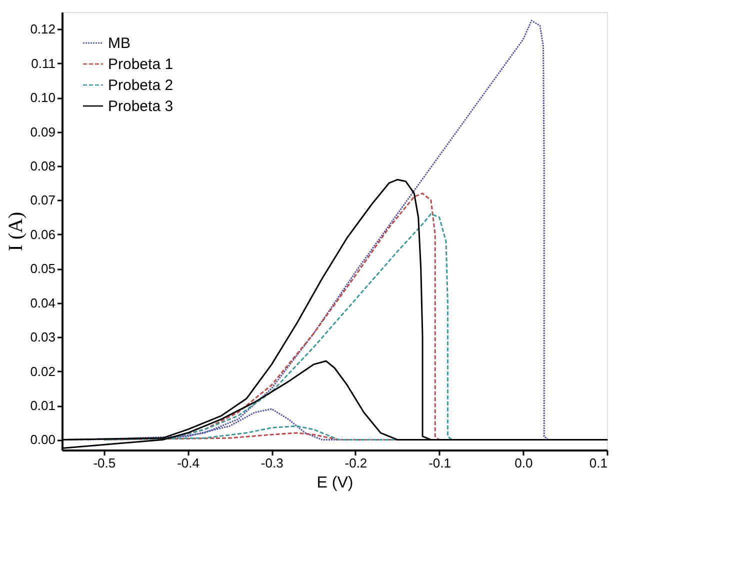 The width and height of the screenshot is (732, 586). What do you see at coordinates (43, 98) in the screenshot?
I see `y-tick-label: 0.10` at bounding box center [43, 98].